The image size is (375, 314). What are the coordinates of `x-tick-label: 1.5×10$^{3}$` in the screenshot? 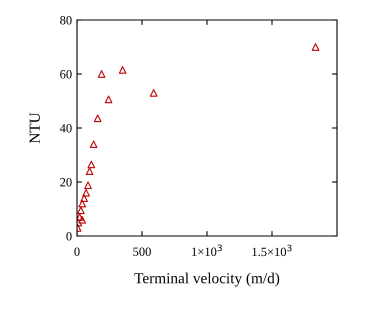 It's located at (272, 250).